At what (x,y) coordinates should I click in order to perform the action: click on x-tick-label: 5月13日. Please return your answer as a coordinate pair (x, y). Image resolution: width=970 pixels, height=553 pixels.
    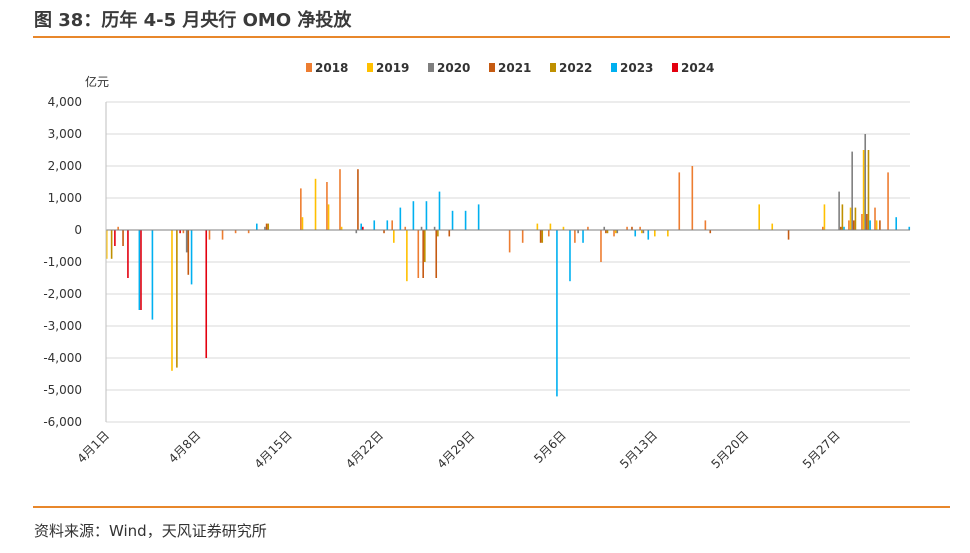
    Looking at the image, I should click on (638, 449).